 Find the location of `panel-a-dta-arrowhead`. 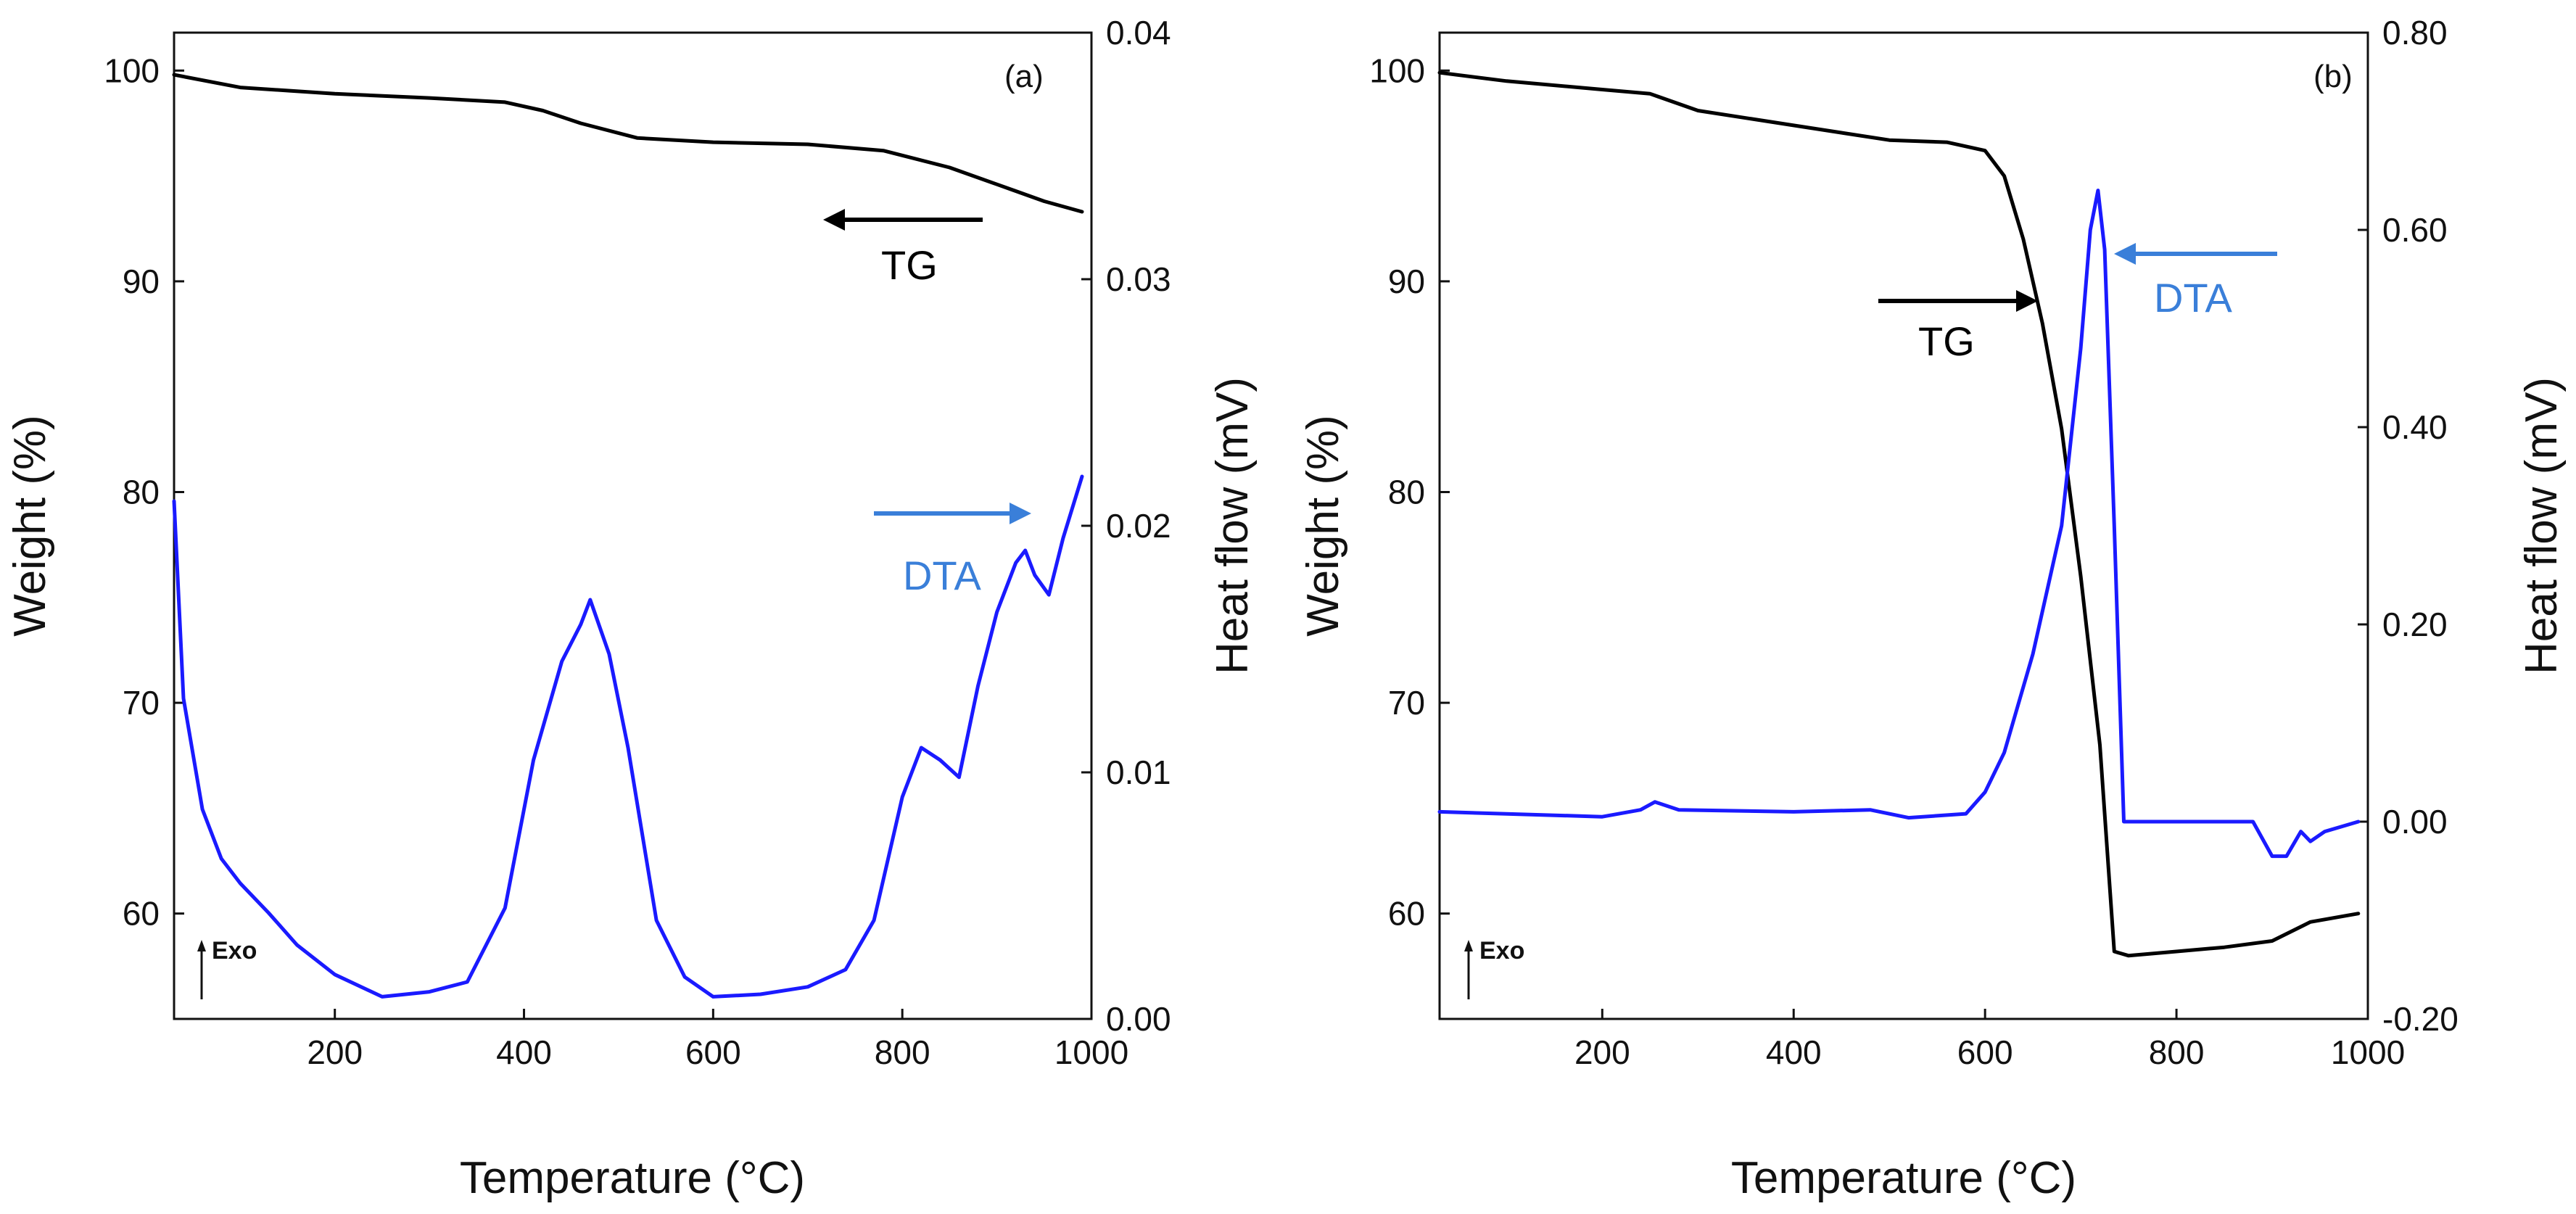

panel-a-dta-arrowhead is located at coordinates (1020, 513).